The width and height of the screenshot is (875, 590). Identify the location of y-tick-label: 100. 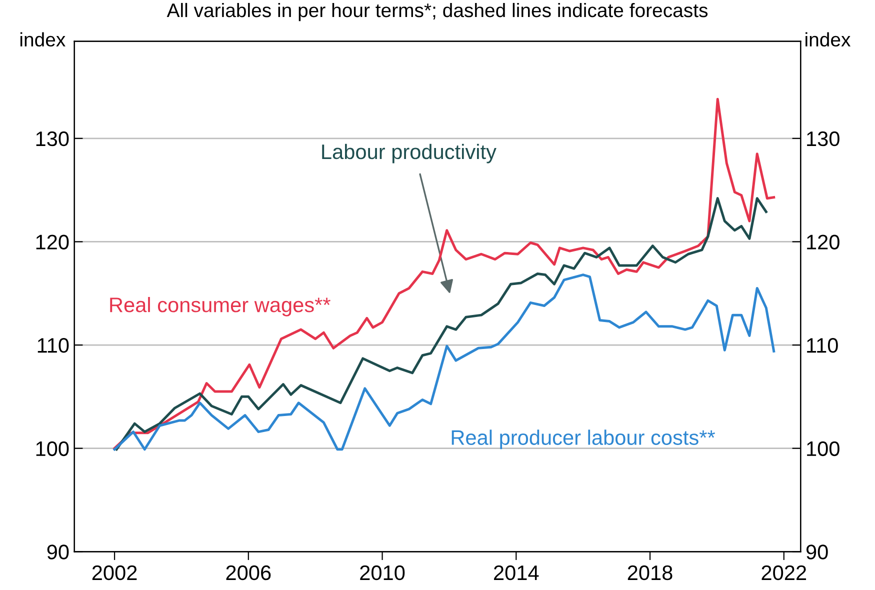
(52, 448).